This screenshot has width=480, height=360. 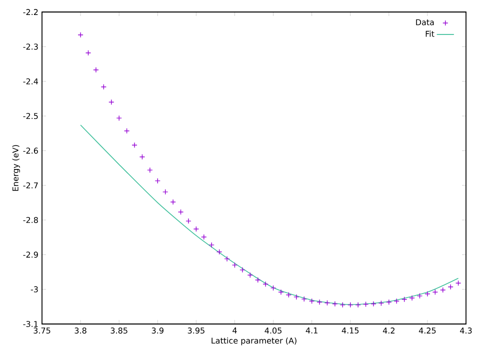 What do you see at coordinates (427, 331) in the screenshot?
I see `x-tick-label: 4.25` at bounding box center [427, 331].